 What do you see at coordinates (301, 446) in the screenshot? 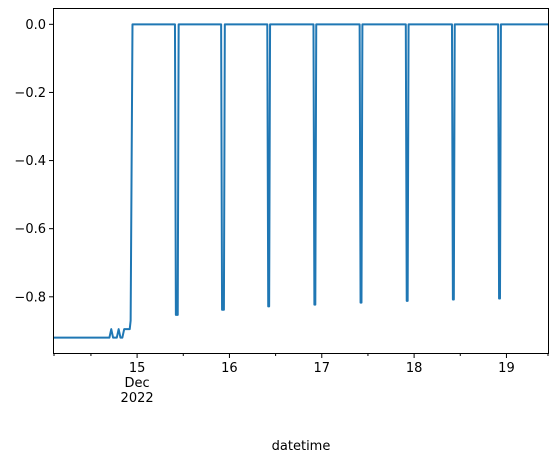
I see `x-axis-label: datetime` at bounding box center [301, 446].